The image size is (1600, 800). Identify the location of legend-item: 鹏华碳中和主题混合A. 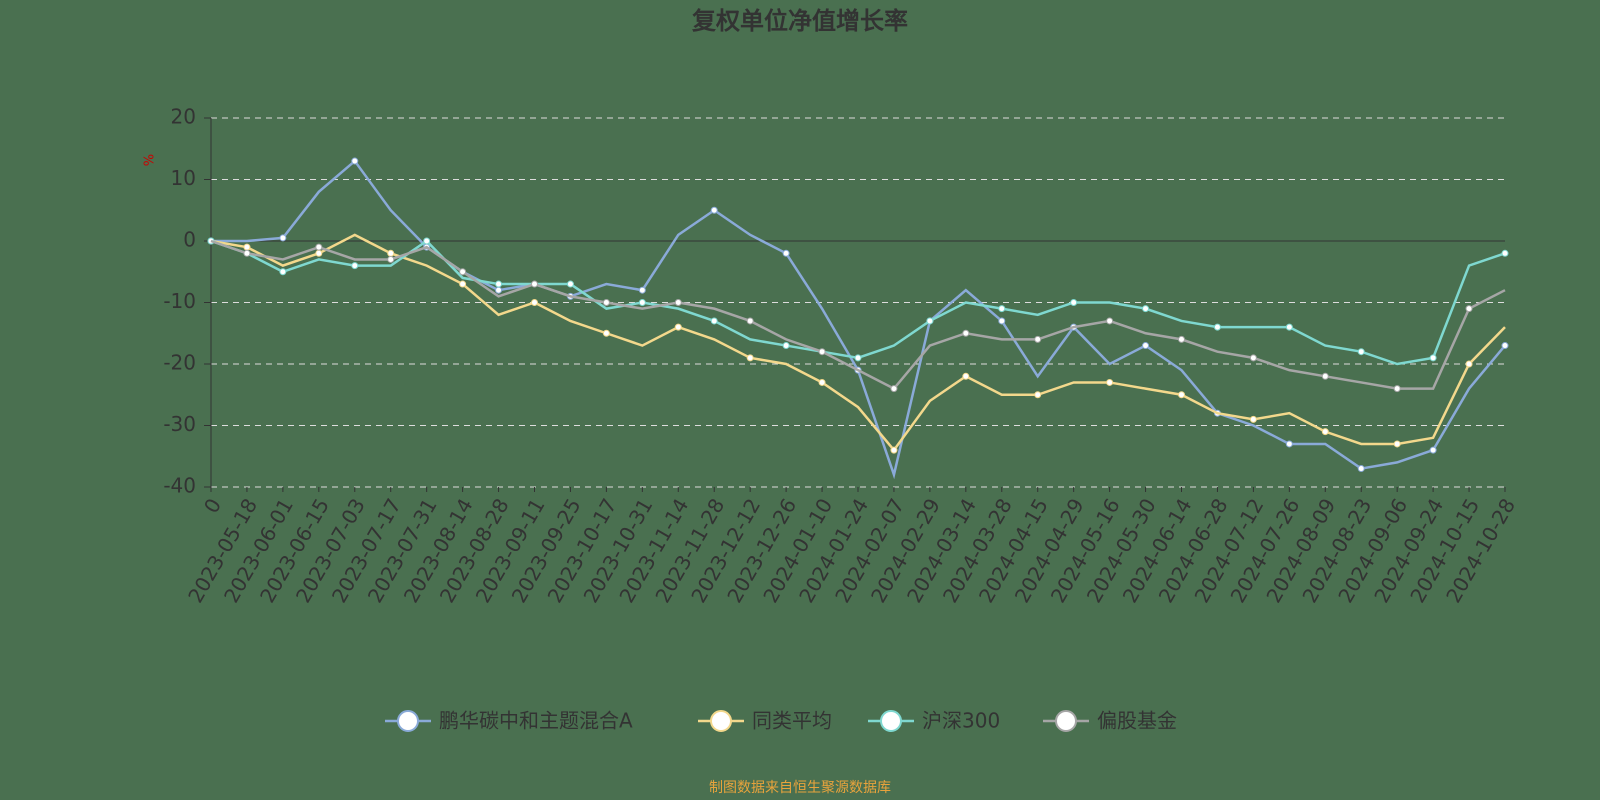
(509, 721).